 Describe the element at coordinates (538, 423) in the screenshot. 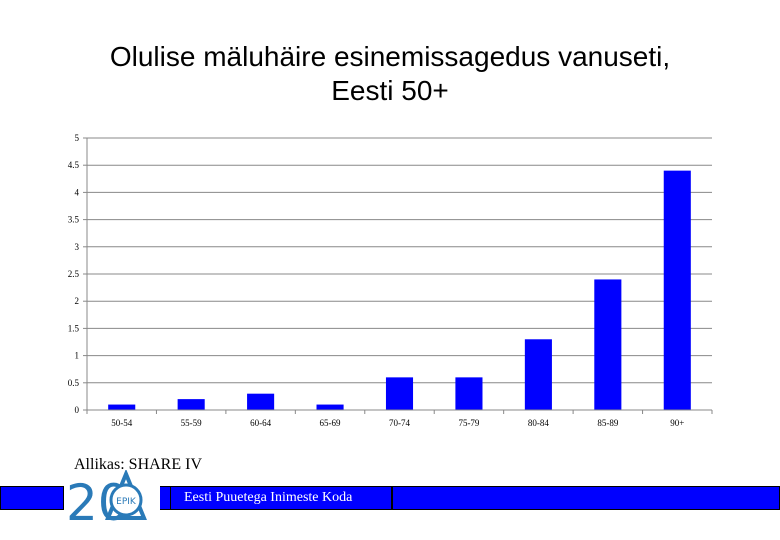

I see `x-tick-label: 80-84` at that location.